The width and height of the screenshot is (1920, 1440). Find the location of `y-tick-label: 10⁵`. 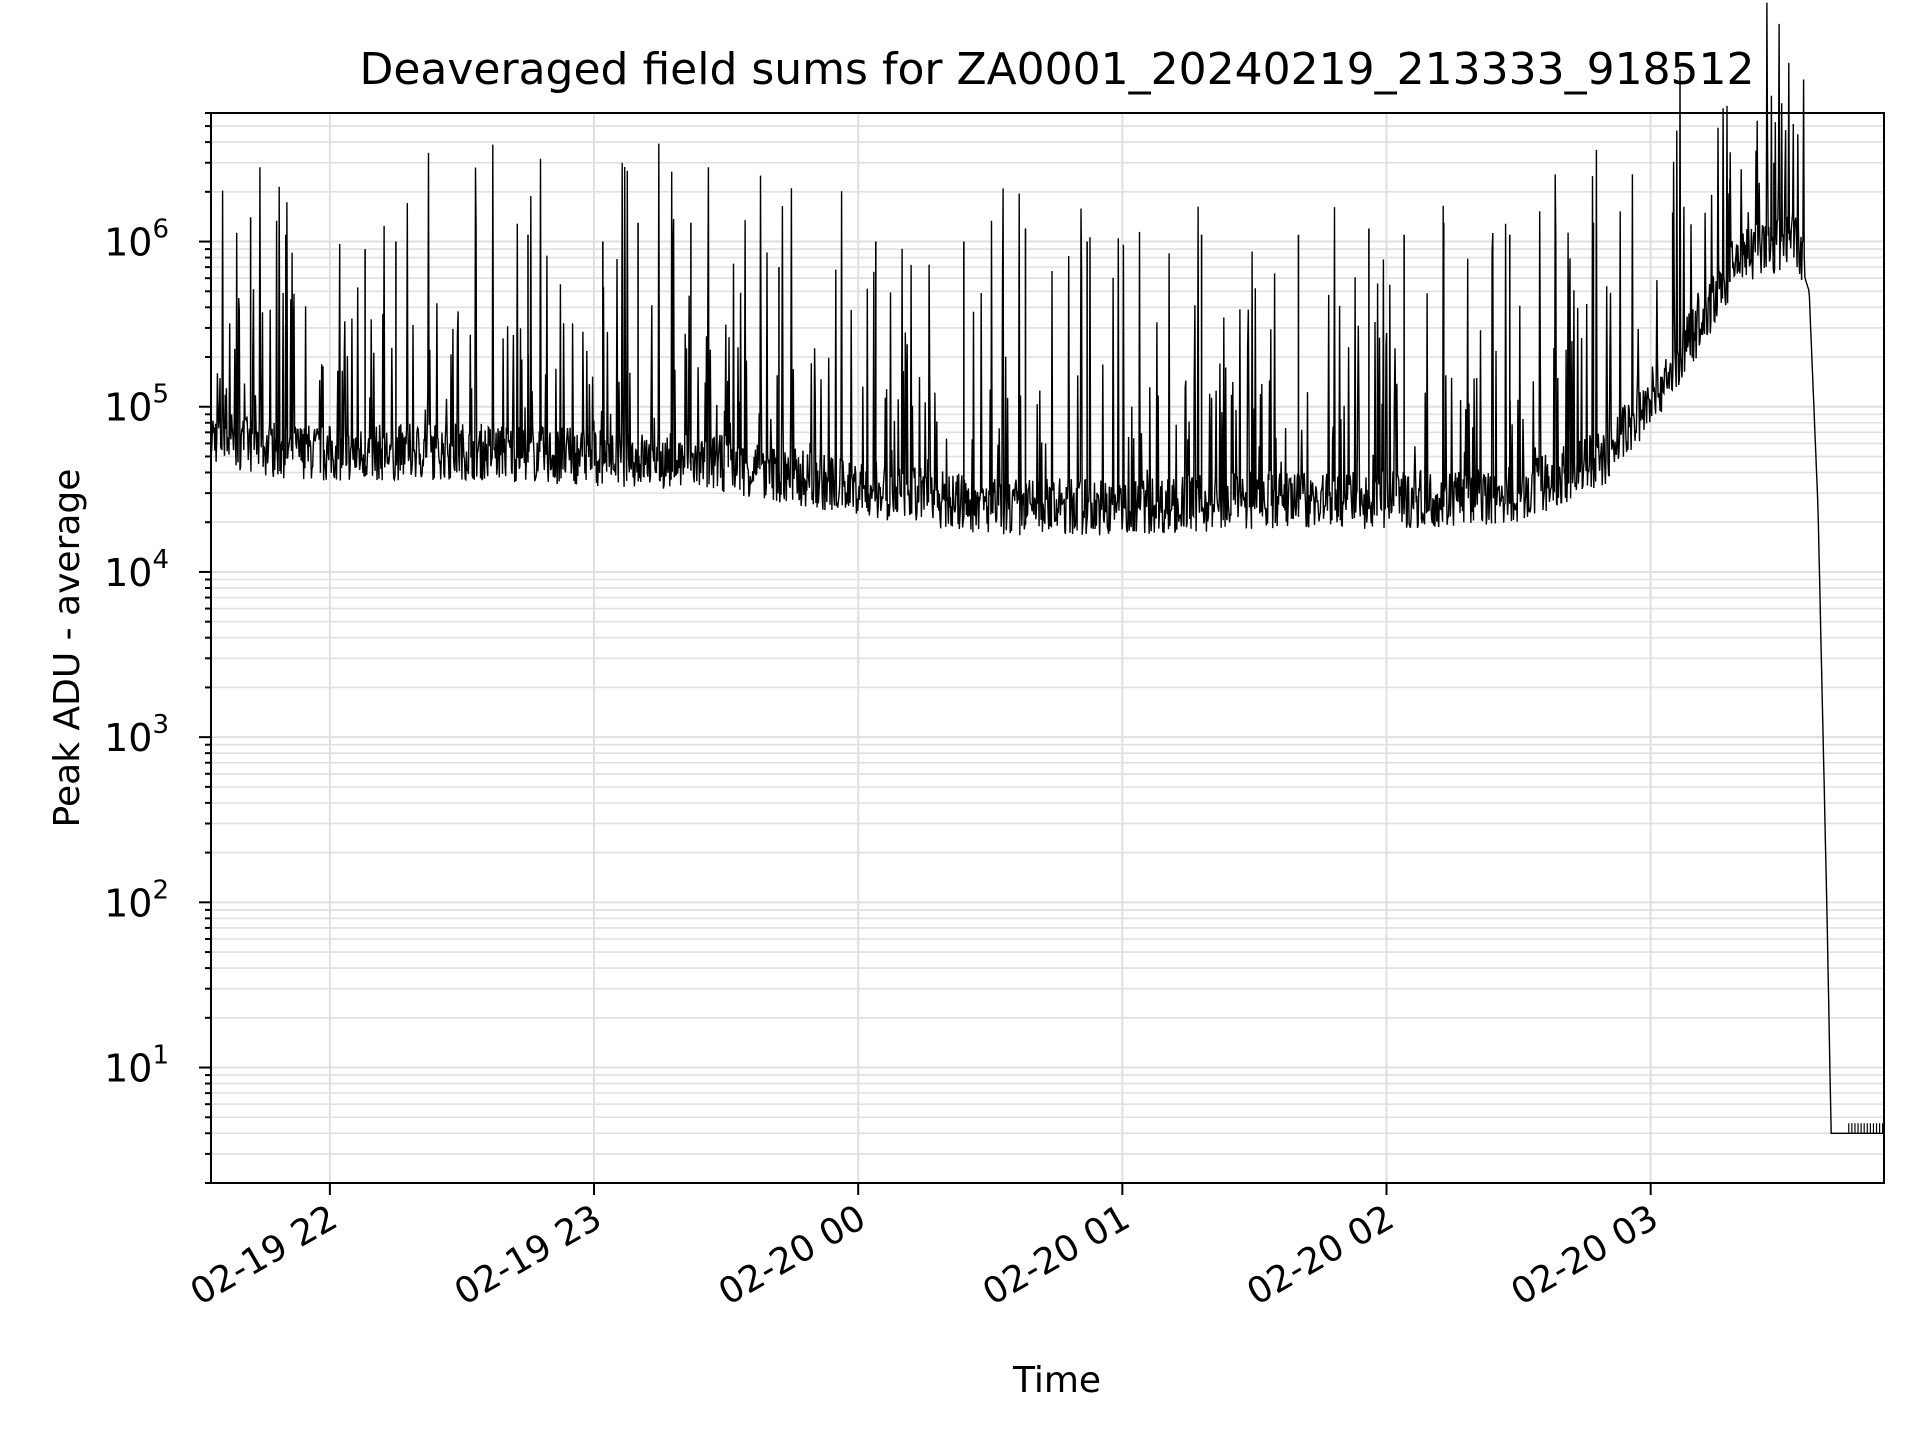

y-tick-label: 10⁵ is located at coordinates (136, 405).